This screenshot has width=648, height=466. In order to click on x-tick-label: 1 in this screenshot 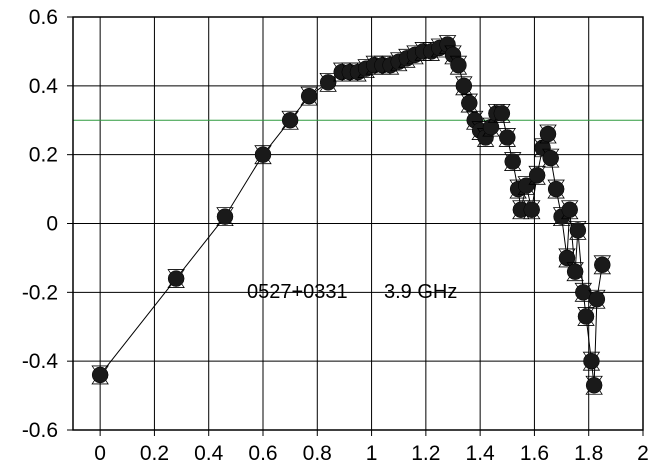, I will do `click(372, 453)`.